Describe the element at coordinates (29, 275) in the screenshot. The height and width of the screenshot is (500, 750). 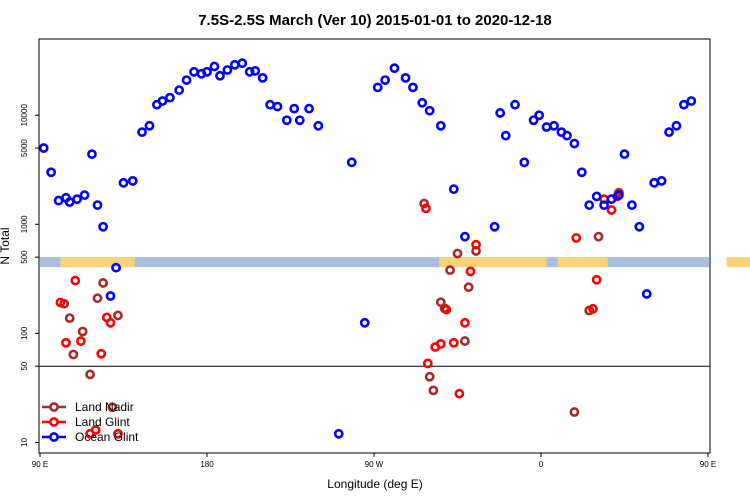
I see `y-axis: 10 50 100 500 1000 5000 10000` at that location.